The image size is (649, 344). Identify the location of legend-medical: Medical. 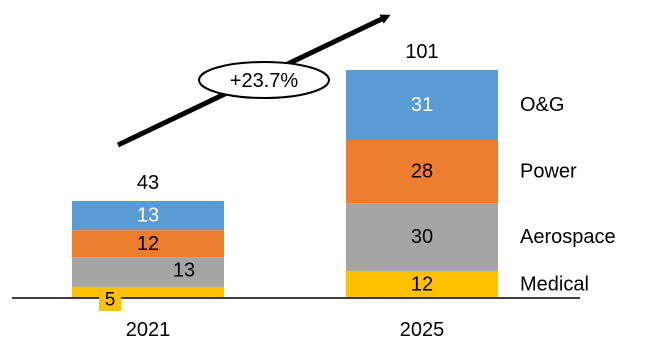
(554, 284).